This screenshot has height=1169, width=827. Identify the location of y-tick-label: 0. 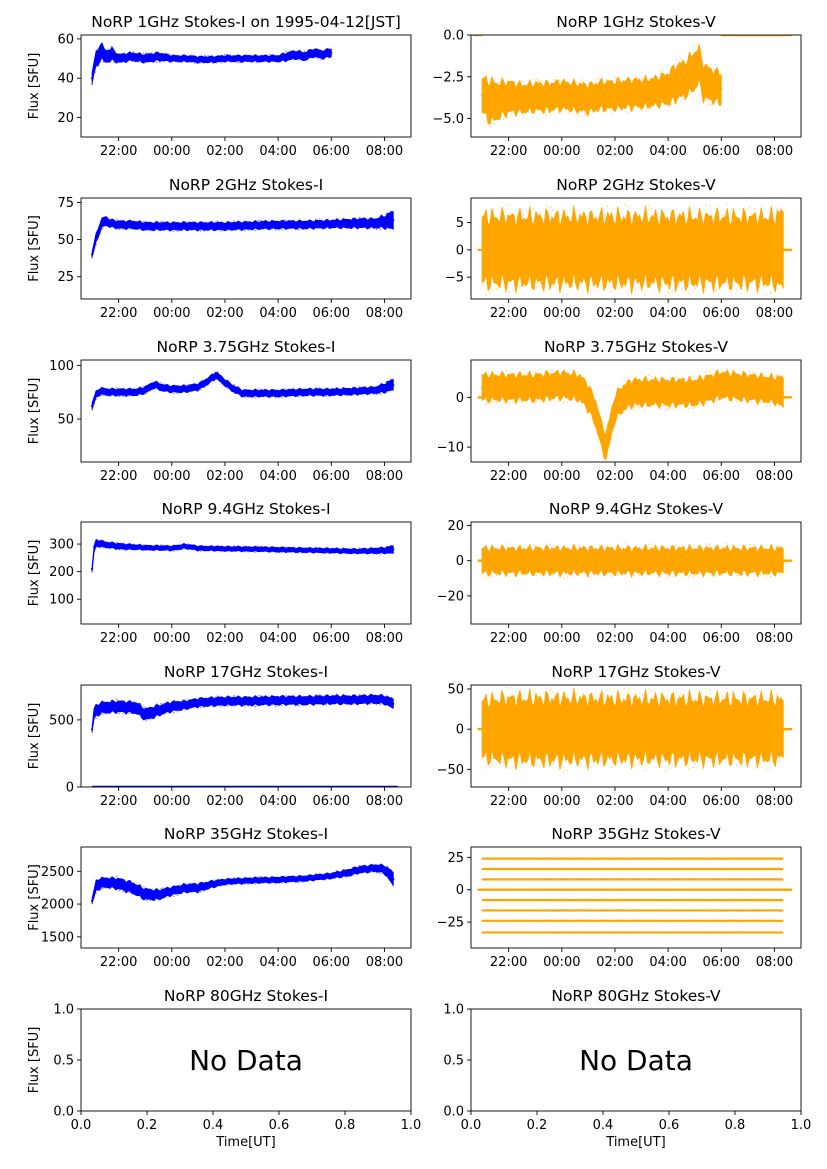
(460, 890).